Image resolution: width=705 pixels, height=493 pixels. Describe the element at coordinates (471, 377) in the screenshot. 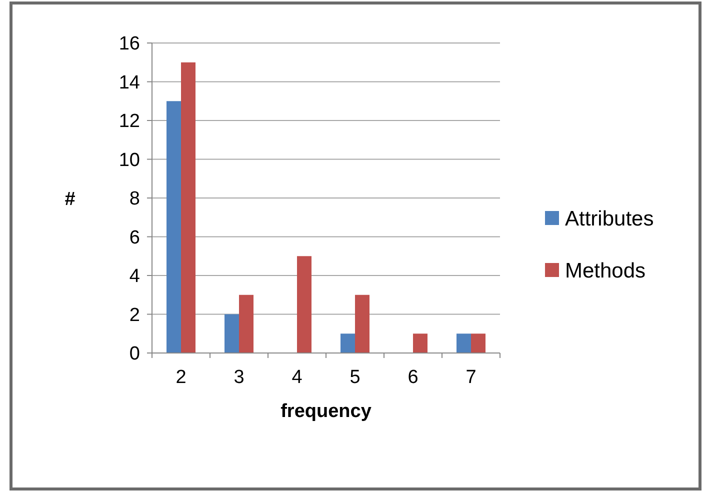

I see `x-tick-label: 7` at that location.